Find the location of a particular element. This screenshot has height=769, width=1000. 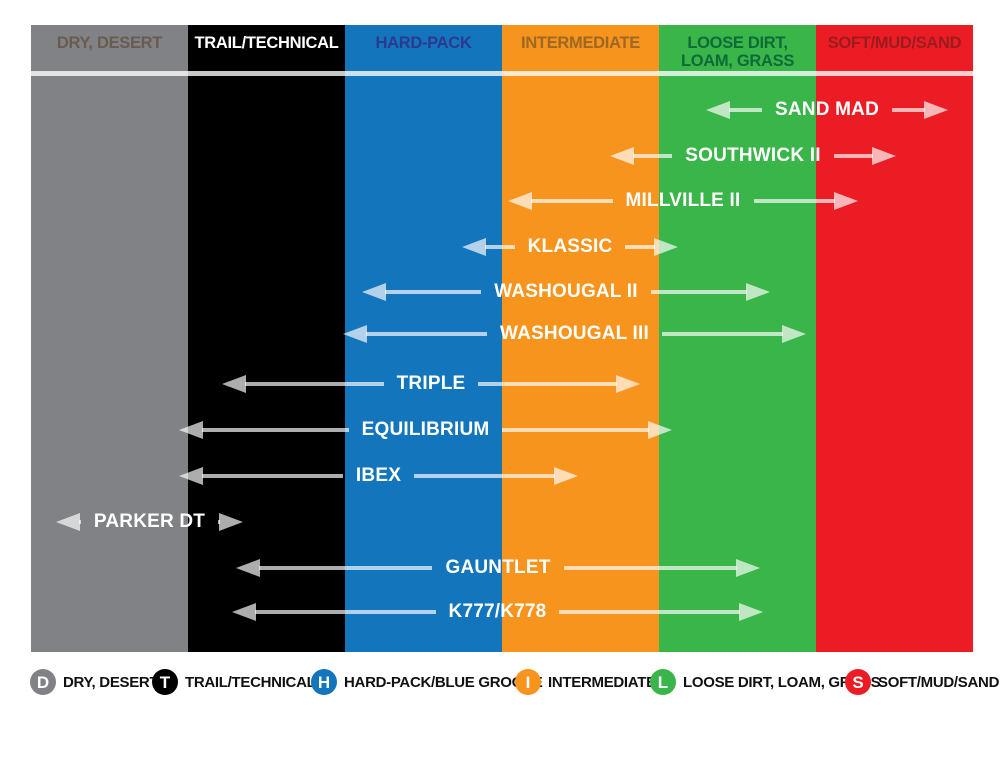

tire-name-label: MILLVILLE II is located at coordinates (683, 200).